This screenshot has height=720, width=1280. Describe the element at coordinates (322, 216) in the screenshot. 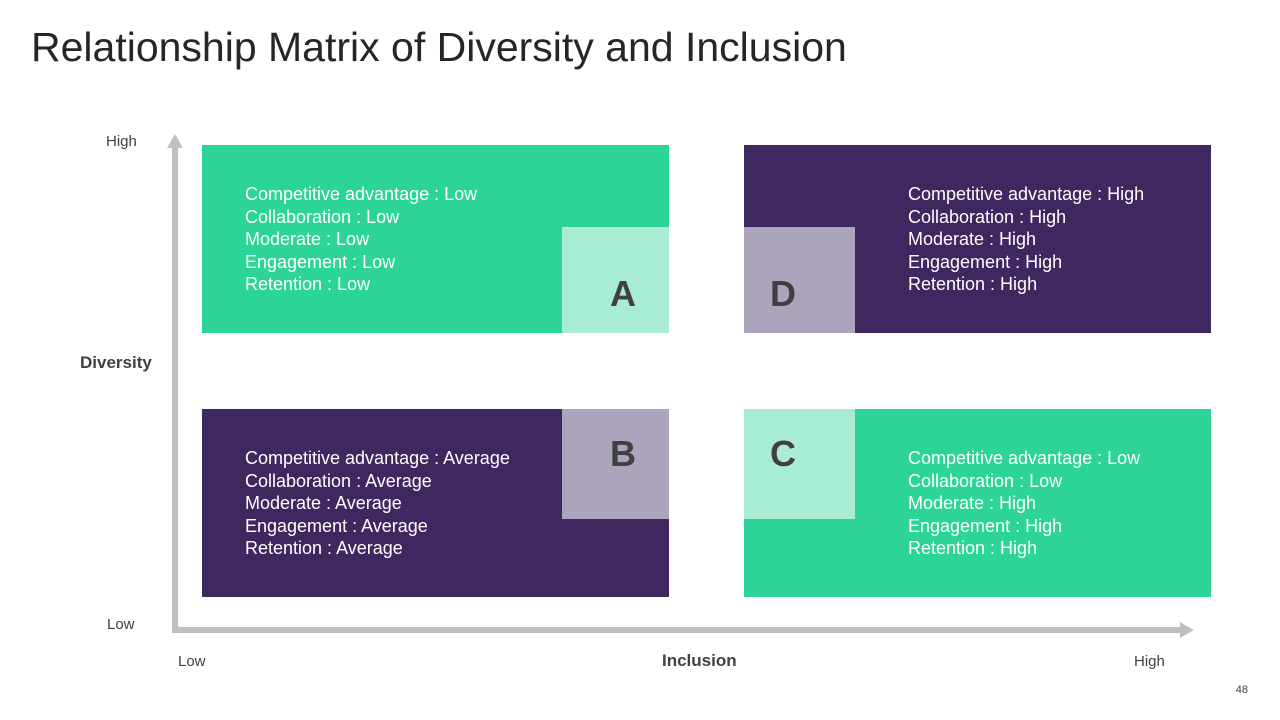

I see `quadrant-a-line: Collaboration : Low` at that location.